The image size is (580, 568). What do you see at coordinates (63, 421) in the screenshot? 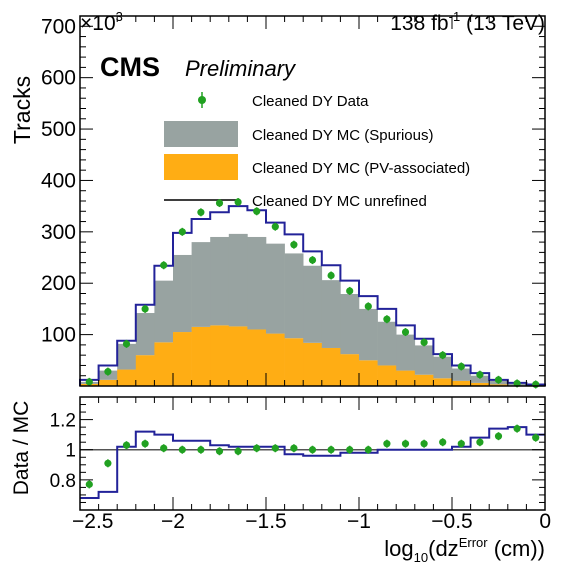
I see `ratio-y-tick-label: 1.2` at bounding box center [63, 421].